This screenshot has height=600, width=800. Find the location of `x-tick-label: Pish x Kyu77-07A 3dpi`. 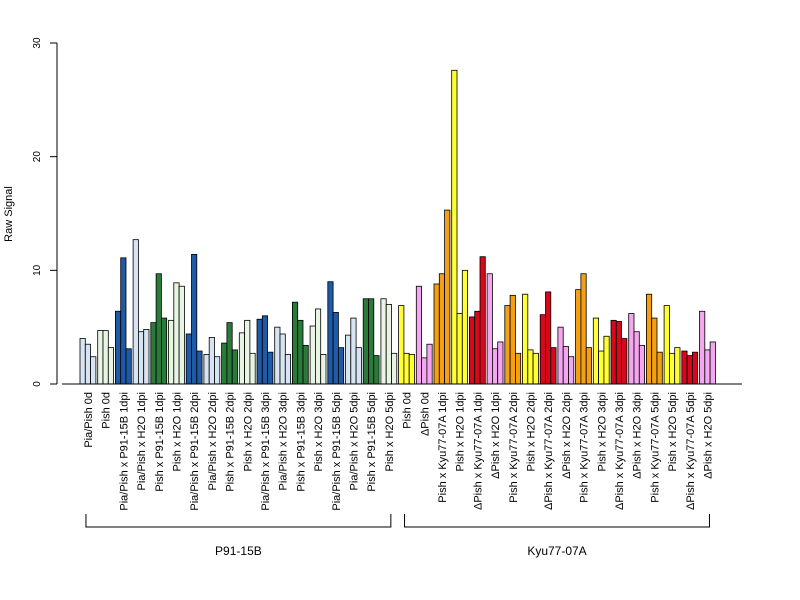

x-tick-label: Pish x Kyu77-07A 3dpi is located at coordinates (585, 447).